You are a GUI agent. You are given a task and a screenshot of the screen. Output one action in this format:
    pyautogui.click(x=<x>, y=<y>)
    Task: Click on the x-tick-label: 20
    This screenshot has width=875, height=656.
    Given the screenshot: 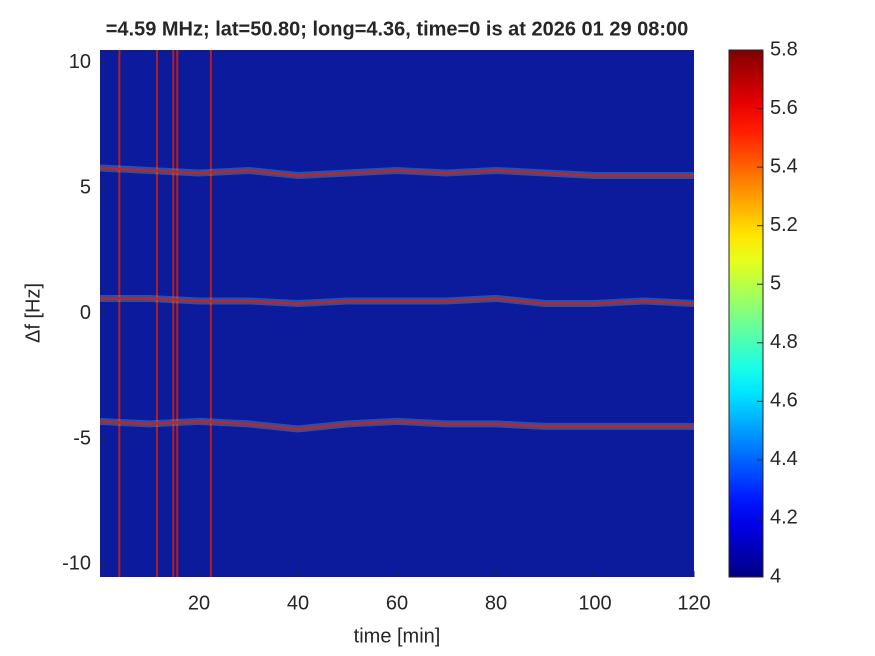 What is the action you would take?
    pyautogui.click(x=199, y=603)
    